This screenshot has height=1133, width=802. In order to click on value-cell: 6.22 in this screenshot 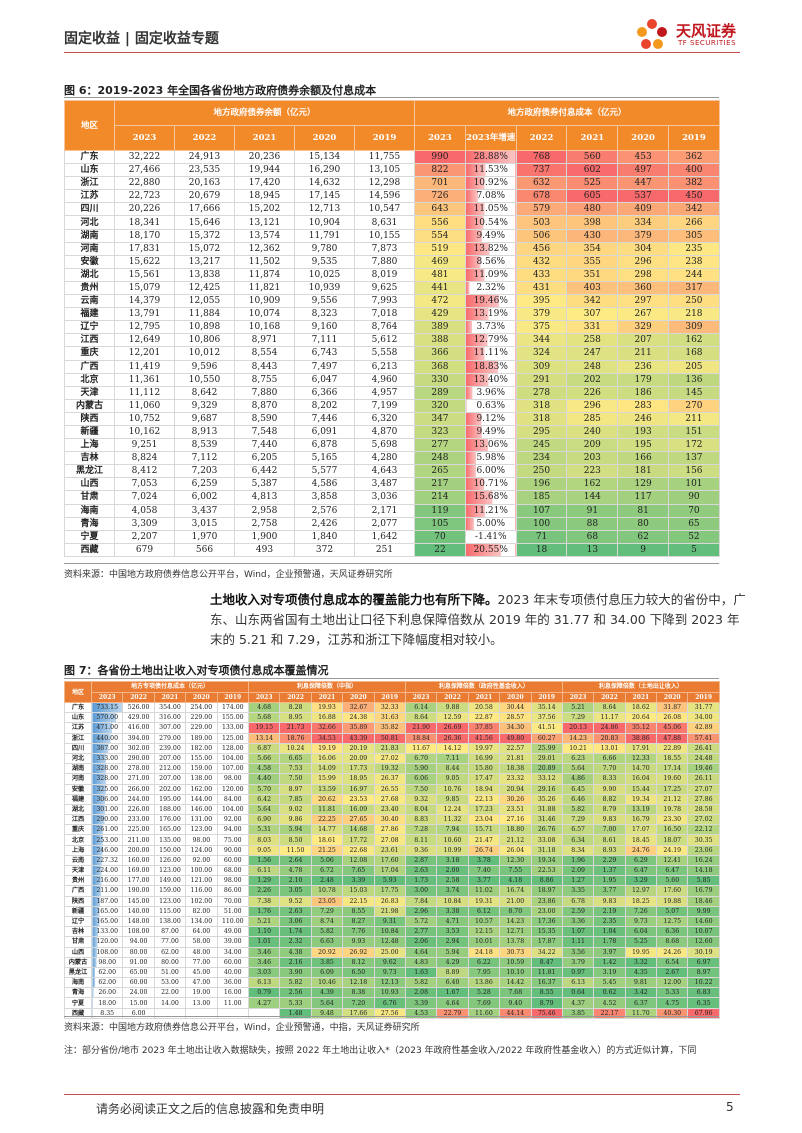, I will do `click(484, 962)`.